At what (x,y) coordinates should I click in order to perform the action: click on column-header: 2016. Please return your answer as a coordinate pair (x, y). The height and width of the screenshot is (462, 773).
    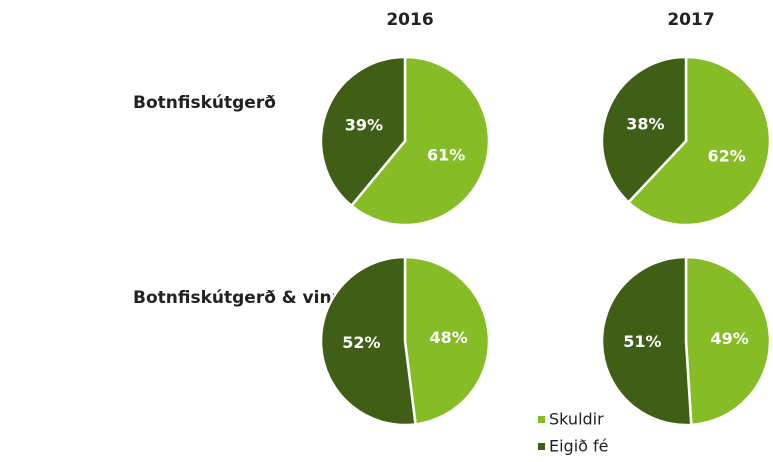
    Looking at the image, I should click on (409, 20).